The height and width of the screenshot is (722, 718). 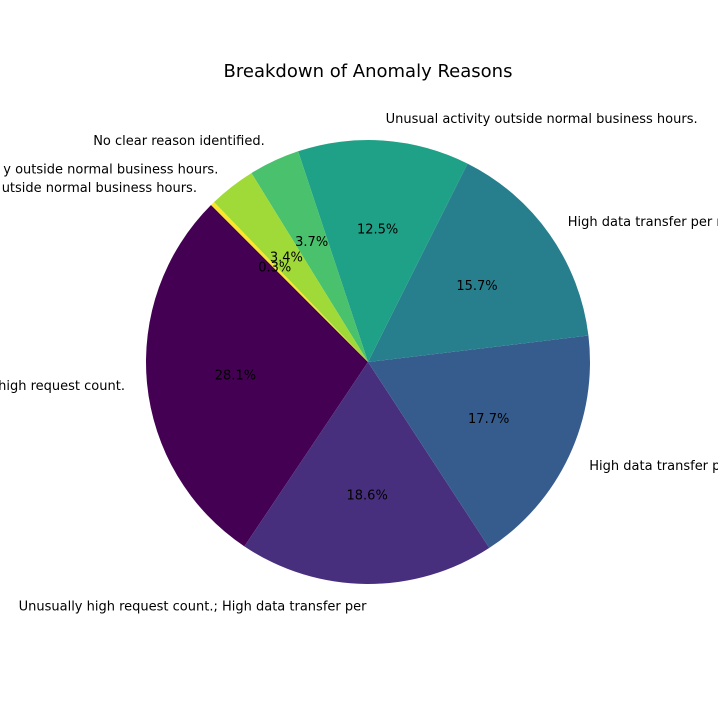 What do you see at coordinates (653, 466) in the screenshot?
I see `slice-label: High data transfer p` at bounding box center [653, 466].